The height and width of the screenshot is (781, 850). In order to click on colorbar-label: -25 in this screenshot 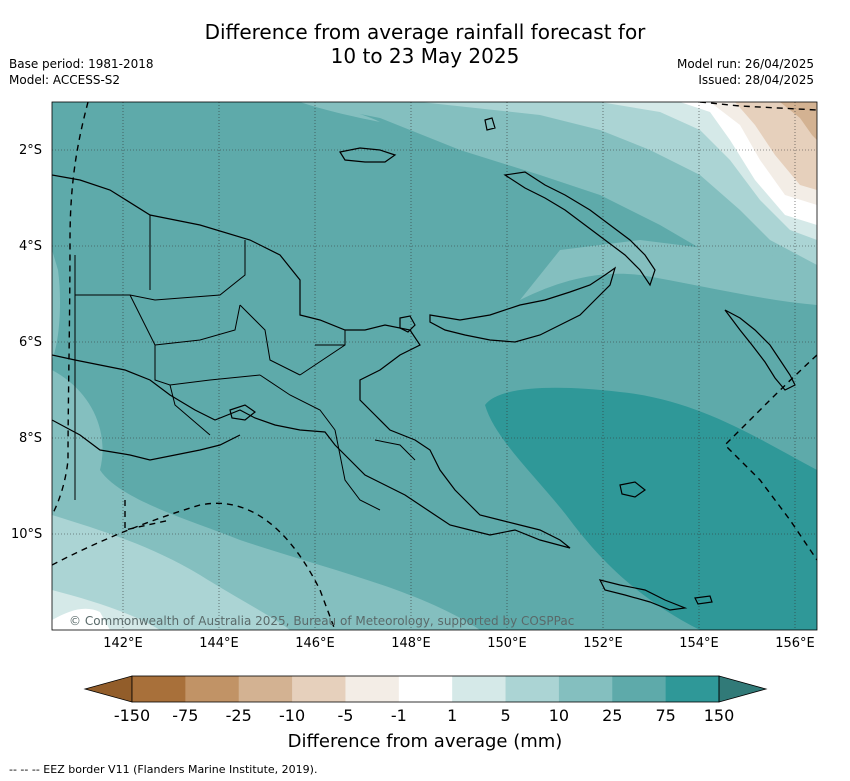, I will do `click(238, 715)`.